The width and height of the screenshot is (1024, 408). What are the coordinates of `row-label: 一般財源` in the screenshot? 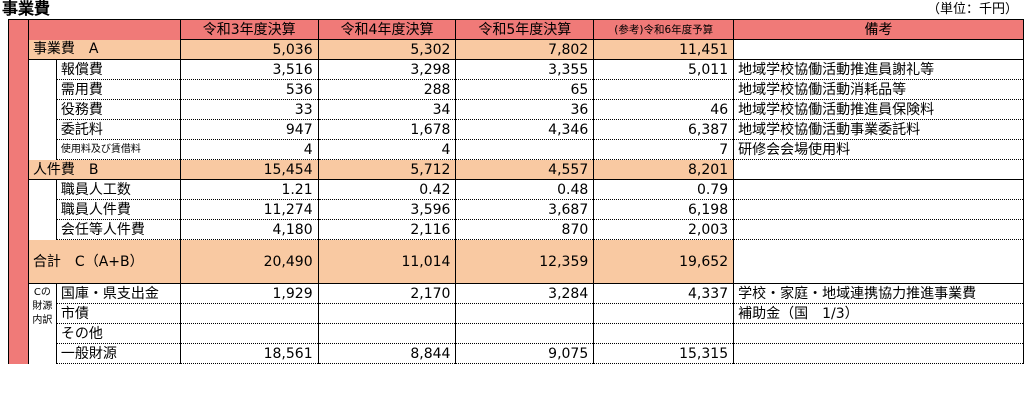 It's located at (118, 353).